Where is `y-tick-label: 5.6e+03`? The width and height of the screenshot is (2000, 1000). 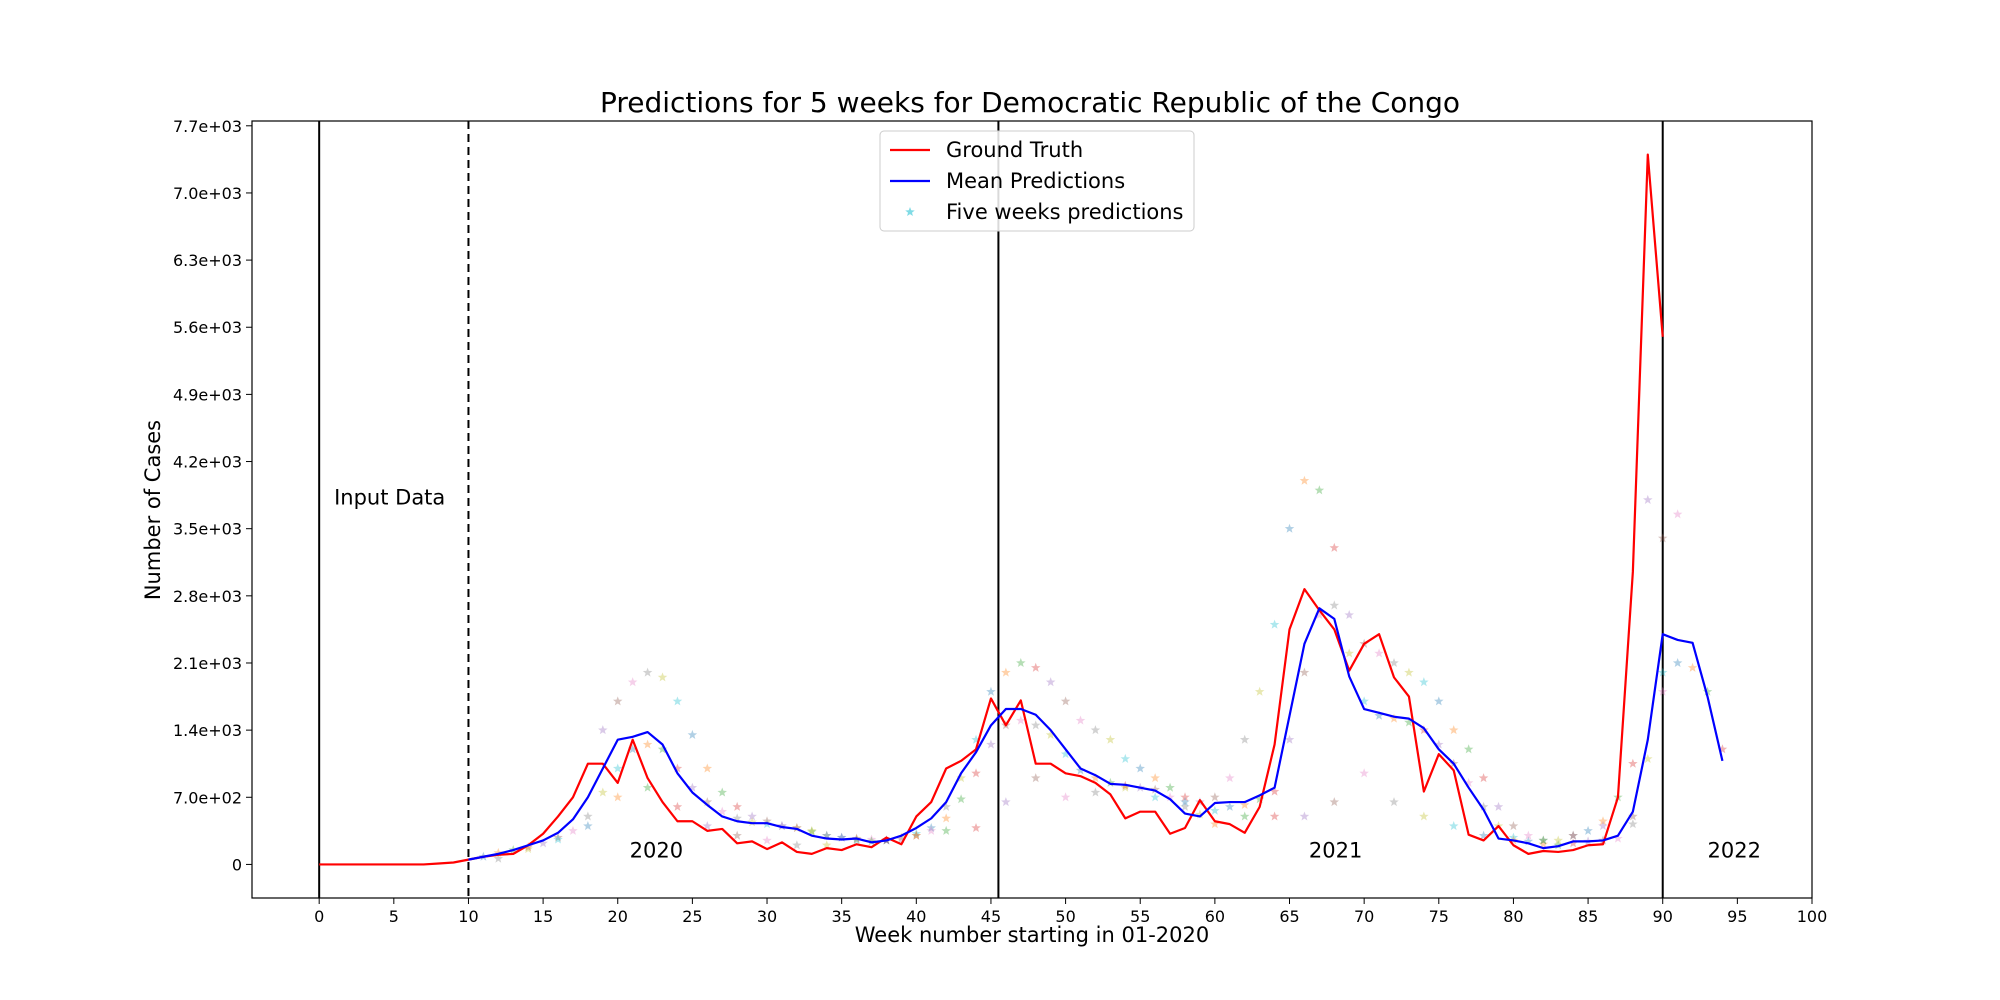
y-tick-label: 5.6e+03 is located at coordinates (207, 327).